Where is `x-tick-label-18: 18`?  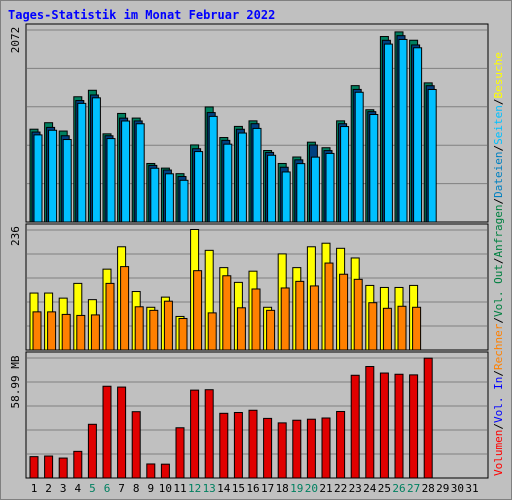
x-tick-label-18: 18 is located at coordinates (282, 488).